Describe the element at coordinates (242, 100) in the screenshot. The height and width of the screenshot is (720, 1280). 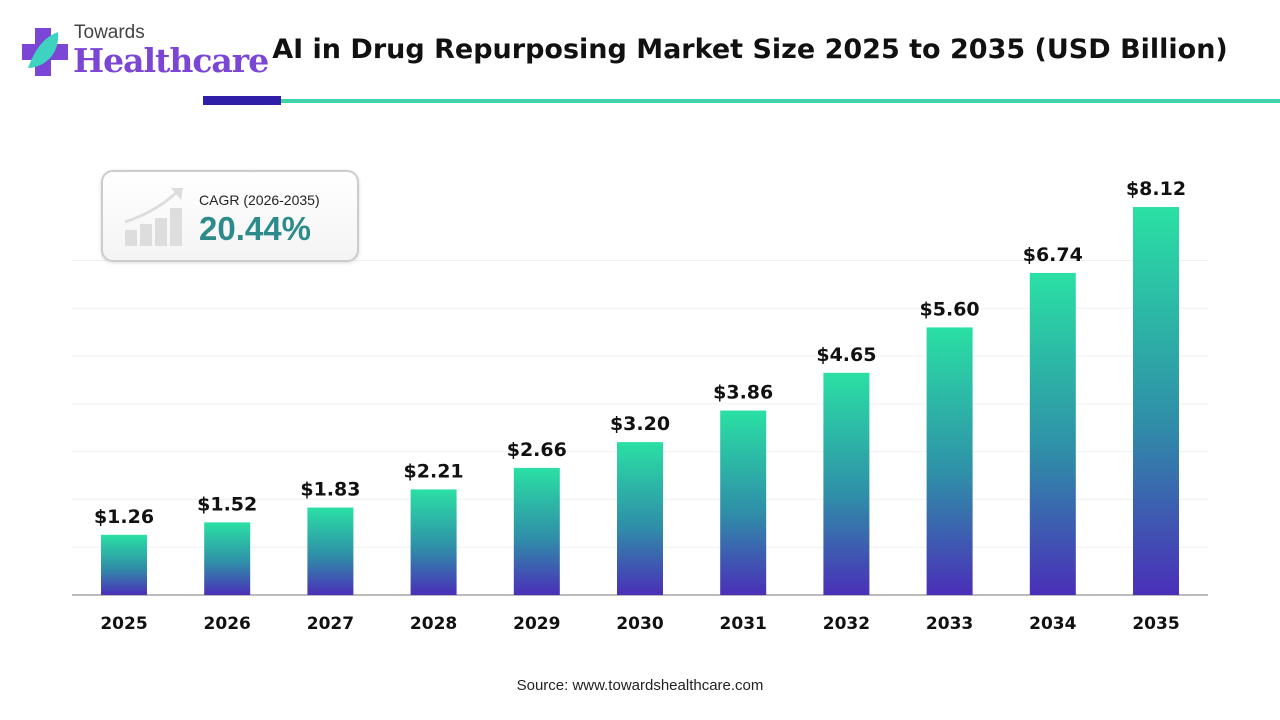
I see `title-rule-accent` at that location.